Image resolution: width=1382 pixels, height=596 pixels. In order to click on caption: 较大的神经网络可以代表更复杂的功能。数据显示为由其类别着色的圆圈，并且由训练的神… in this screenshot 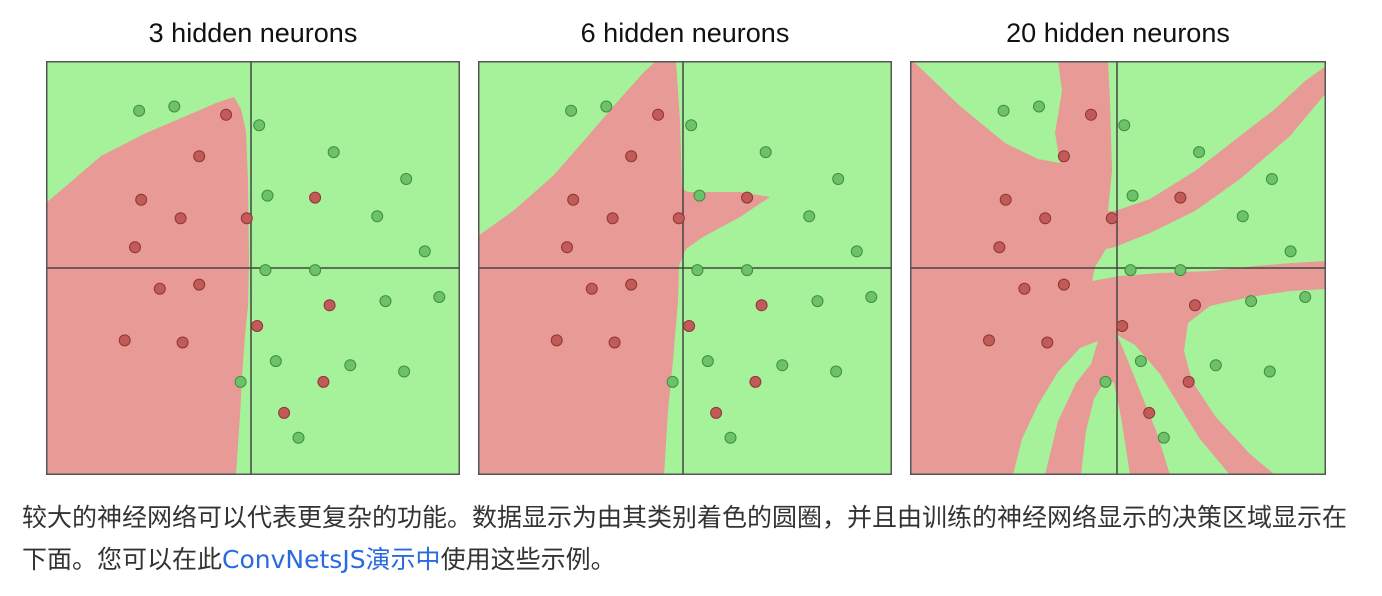, I will do `click(692, 539)`.